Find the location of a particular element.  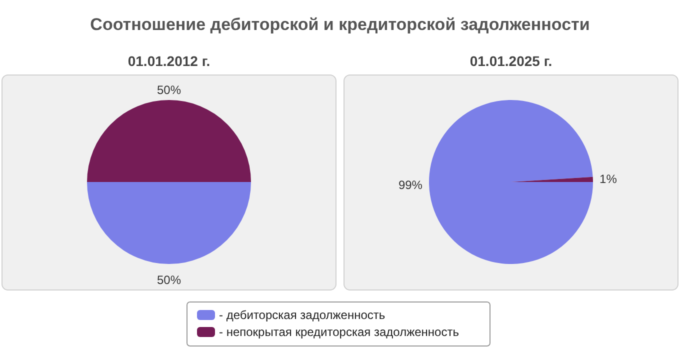

chart-subtitle: 01.01.2012 г. is located at coordinates (169, 61).